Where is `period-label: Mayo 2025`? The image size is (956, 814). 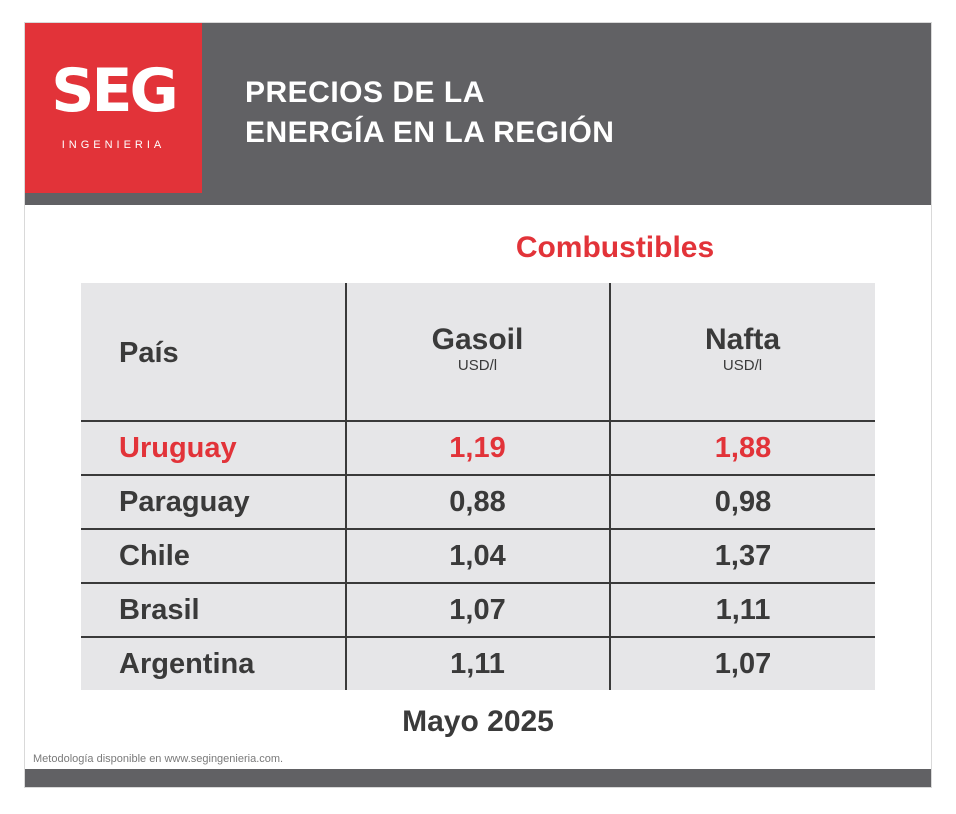 period-label: Mayo 2025 is located at coordinates (478, 721).